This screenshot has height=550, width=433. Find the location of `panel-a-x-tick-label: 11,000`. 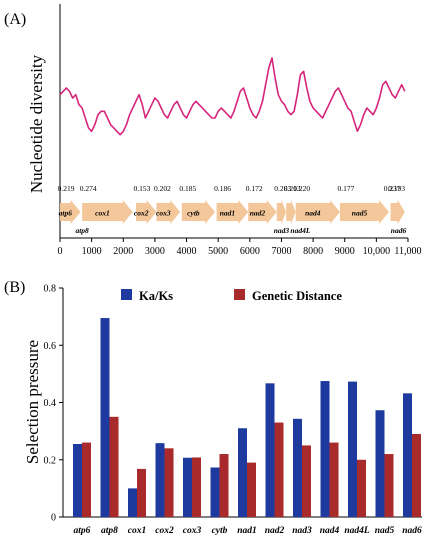

panel-a-x-tick-label: 11,000 is located at coordinates (407, 251).